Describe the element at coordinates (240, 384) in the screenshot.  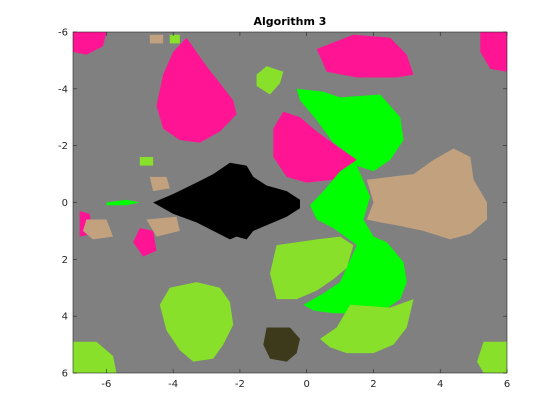
I see `x-tick-label: -2` at that location.